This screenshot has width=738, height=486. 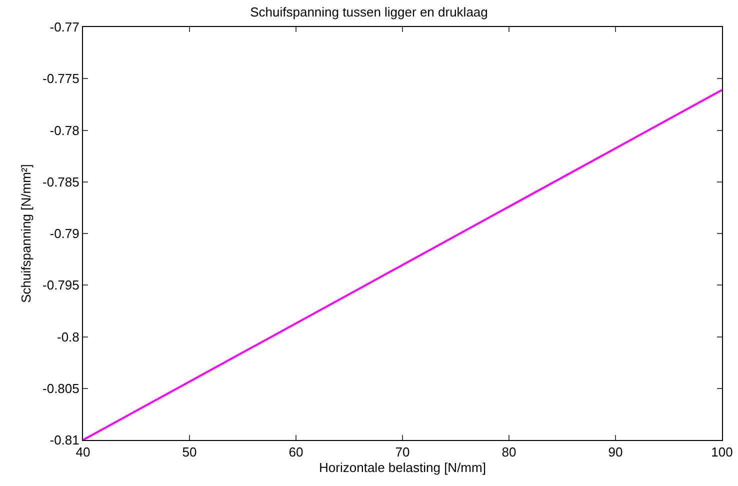 What do you see at coordinates (296, 452) in the screenshot?
I see `x-tick-label: 60` at bounding box center [296, 452].